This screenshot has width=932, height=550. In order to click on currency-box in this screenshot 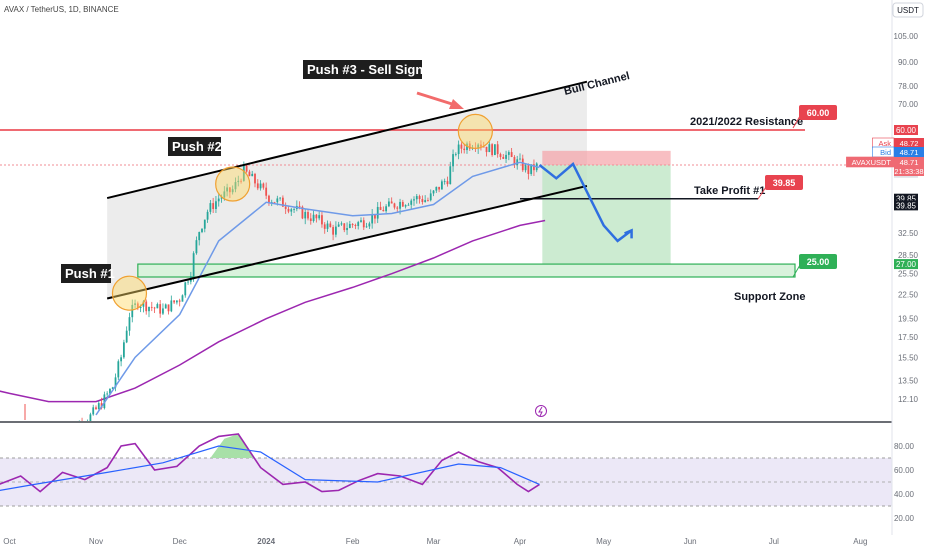, I will do `click(908, 10)`.